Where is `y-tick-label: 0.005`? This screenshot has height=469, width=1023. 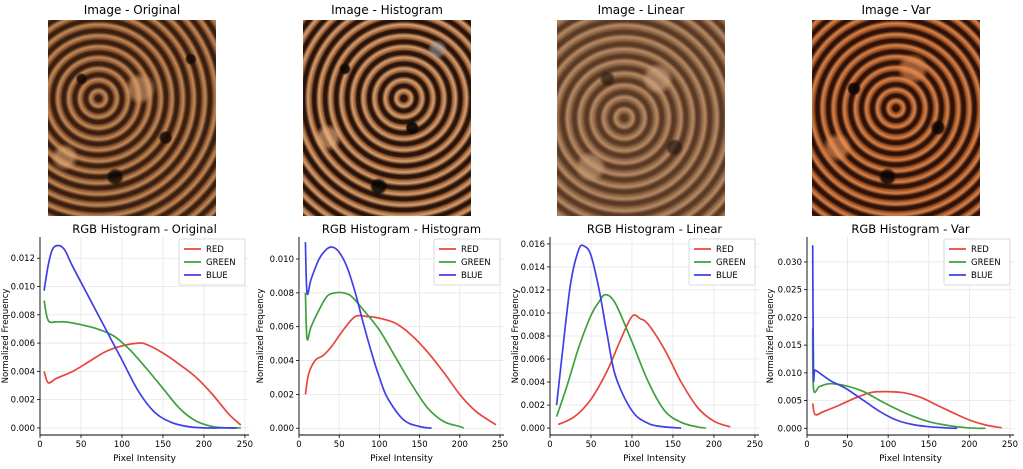
y-tick-label: 0.005 is located at coordinates (790, 402).